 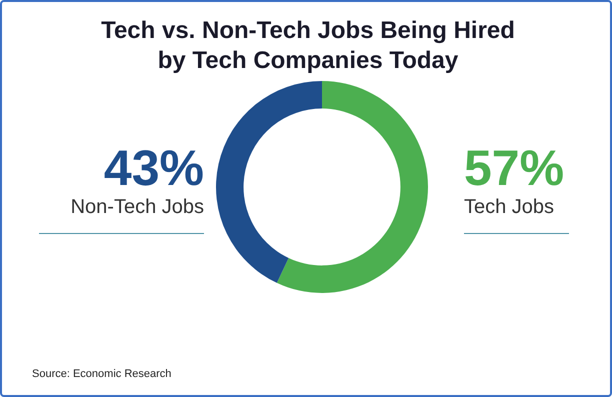 I want to click on slice-label: Tech Jobs, so click(x=510, y=207).